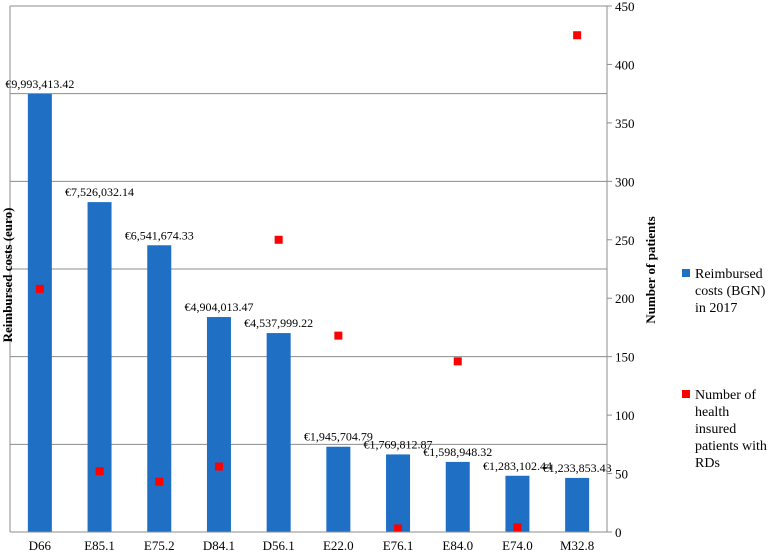 The image size is (782, 555). I want to click on right-tick-label: 150, so click(625, 357).